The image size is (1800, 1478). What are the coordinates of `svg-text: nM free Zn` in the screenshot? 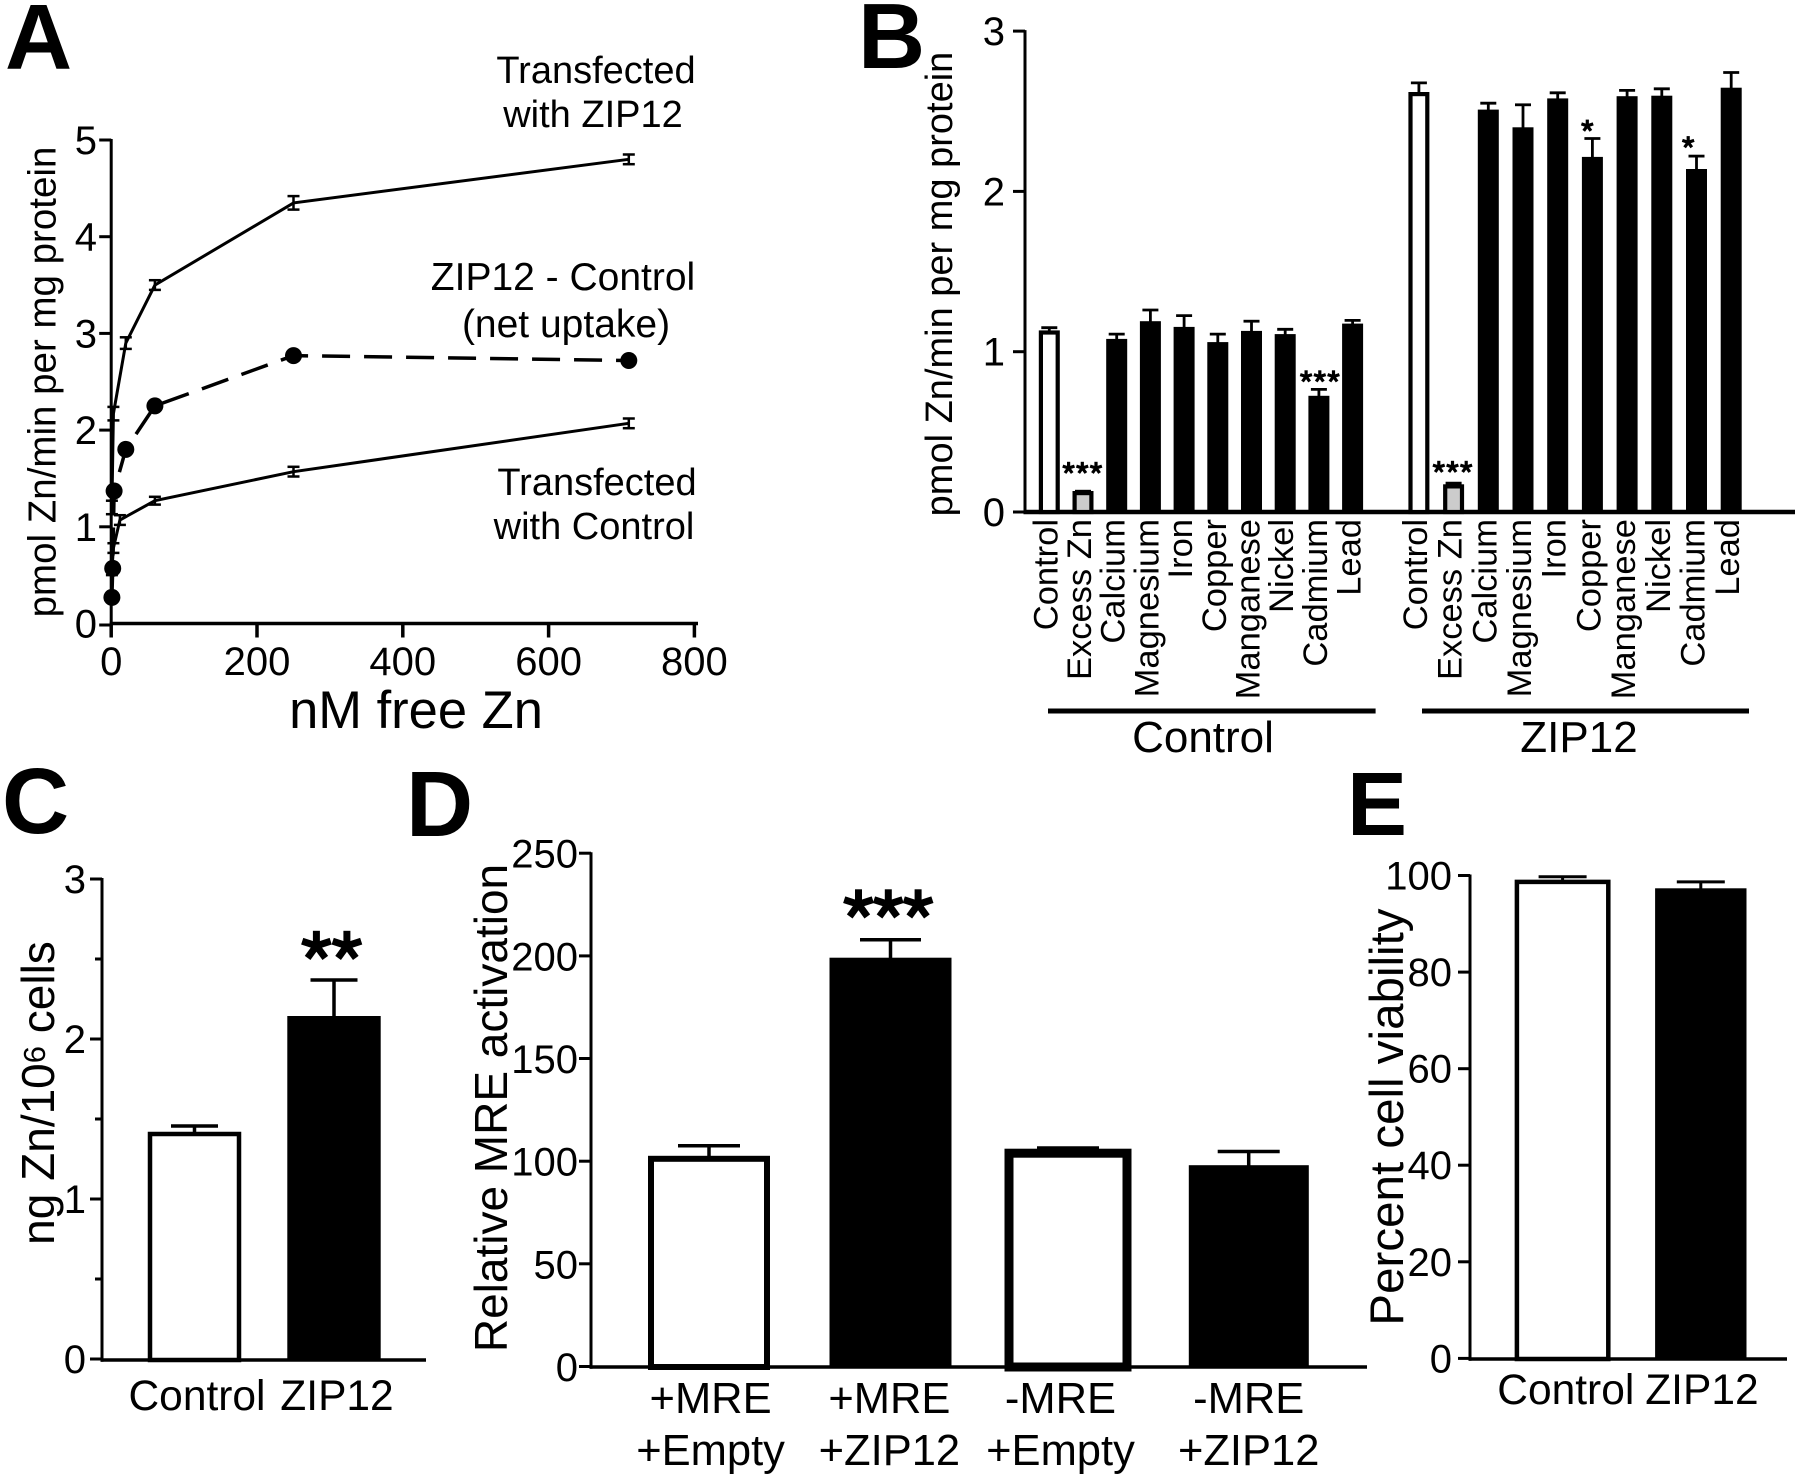 It's located at (416, 710).